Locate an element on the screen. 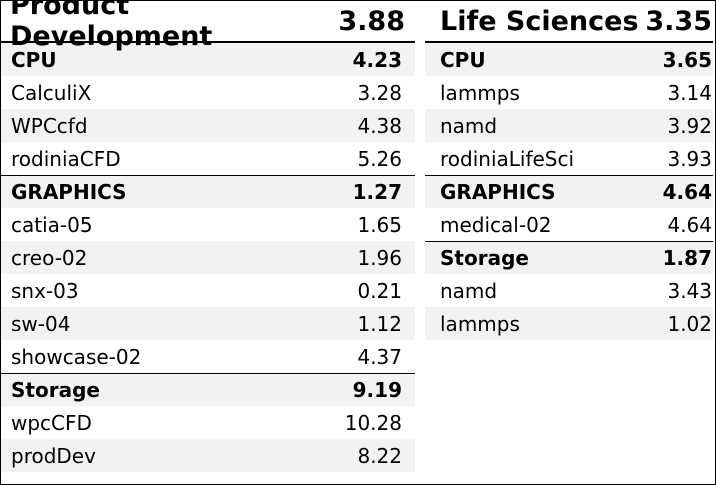 This screenshot has width=716, height=485. group-row: CPU 4.23 is located at coordinates (208, 59).